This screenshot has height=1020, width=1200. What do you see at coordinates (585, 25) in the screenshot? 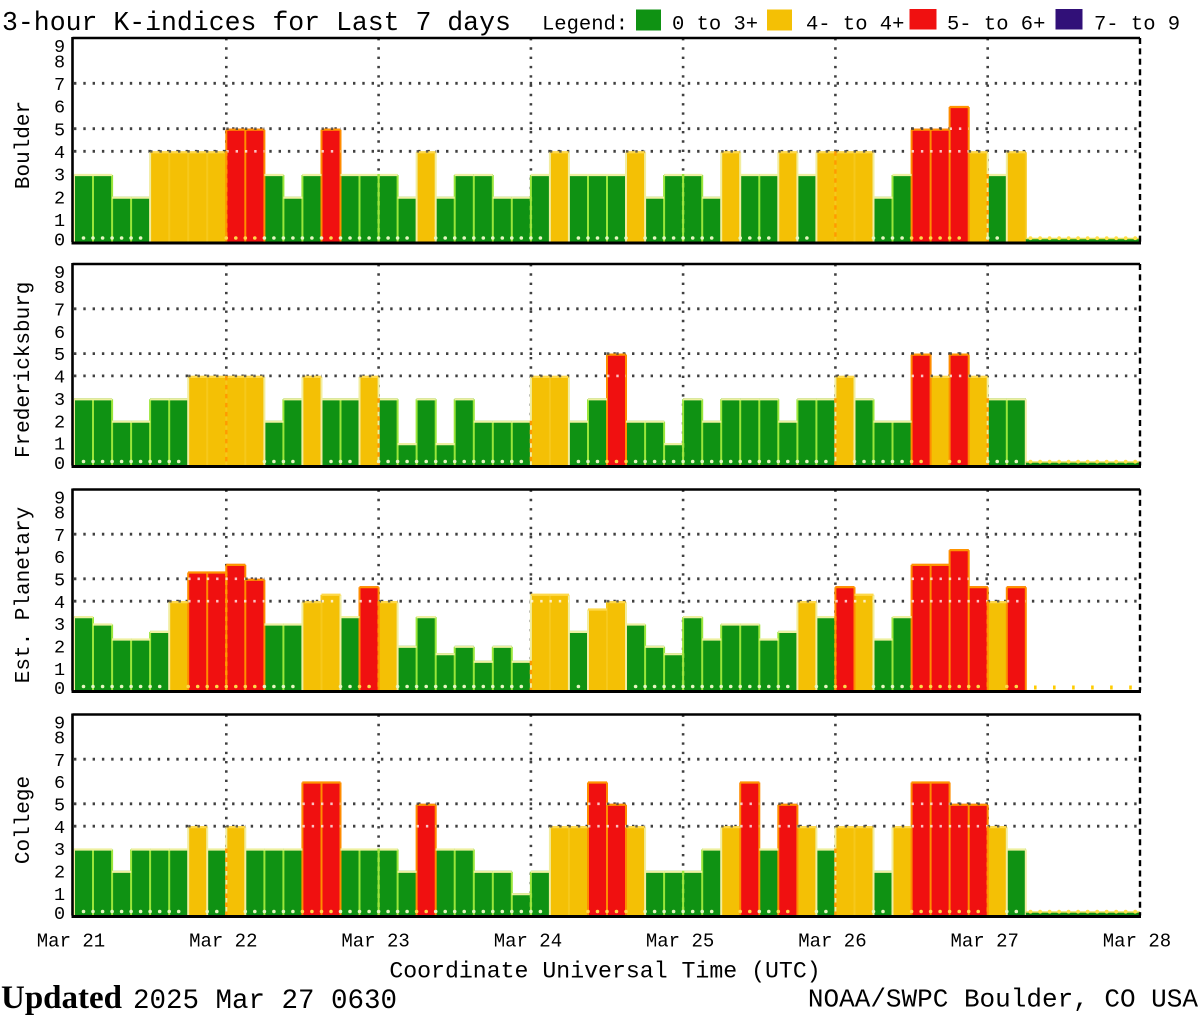
I see `svg-text: Legend:` at bounding box center [585, 25].